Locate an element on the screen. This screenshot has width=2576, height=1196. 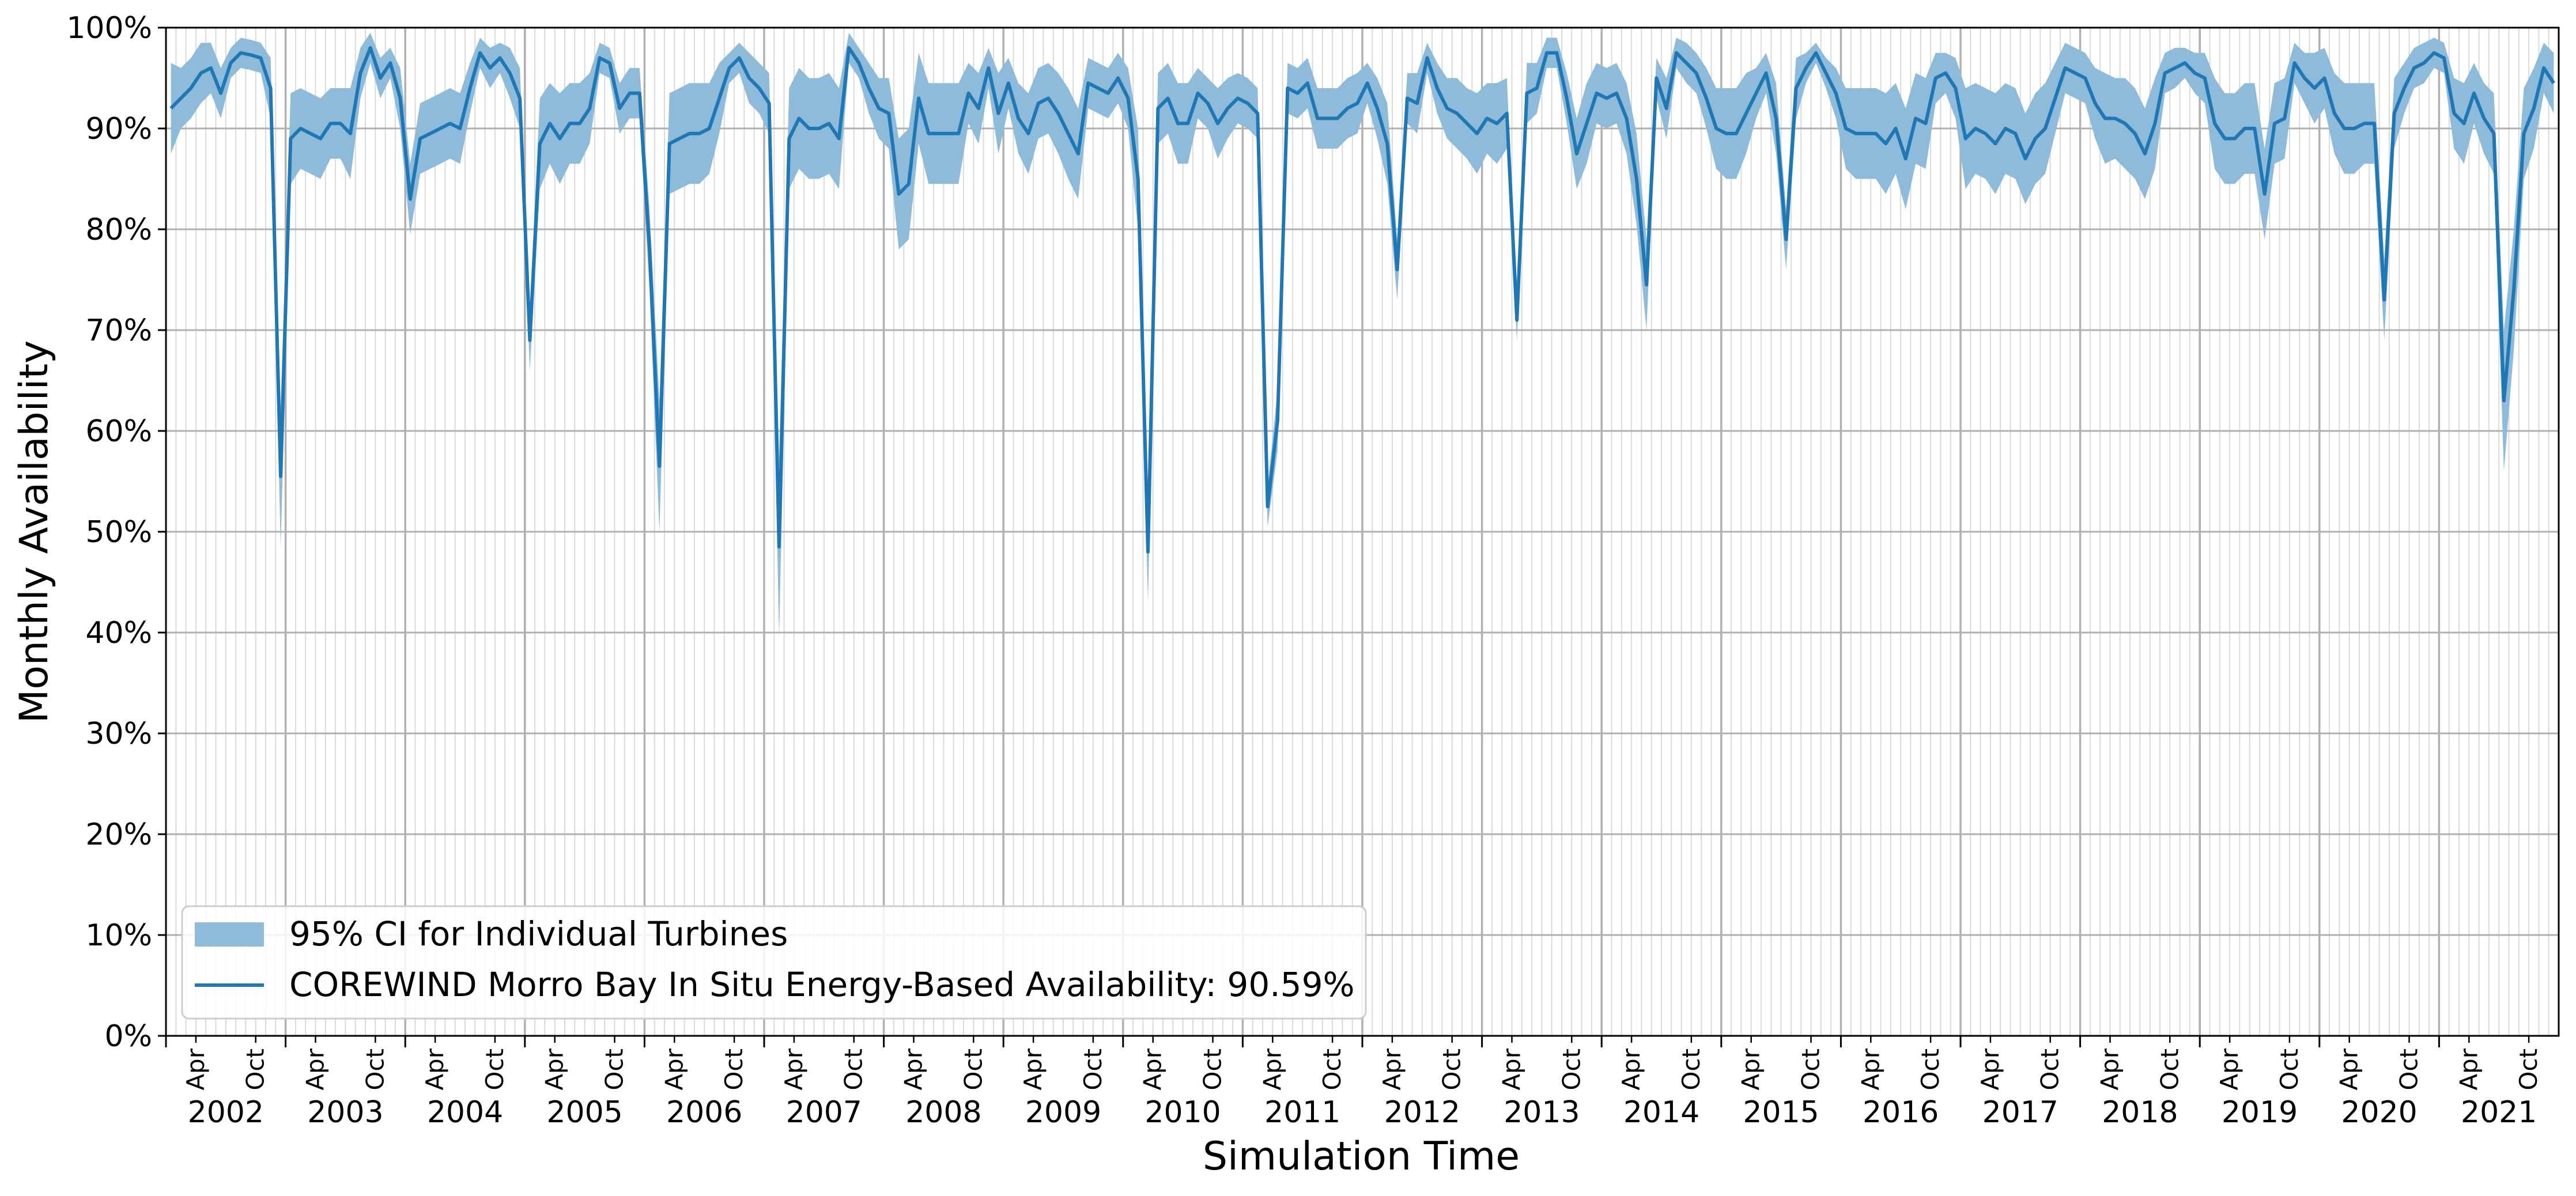
y-tick-label: 90% is located at coordinates (118, 129).